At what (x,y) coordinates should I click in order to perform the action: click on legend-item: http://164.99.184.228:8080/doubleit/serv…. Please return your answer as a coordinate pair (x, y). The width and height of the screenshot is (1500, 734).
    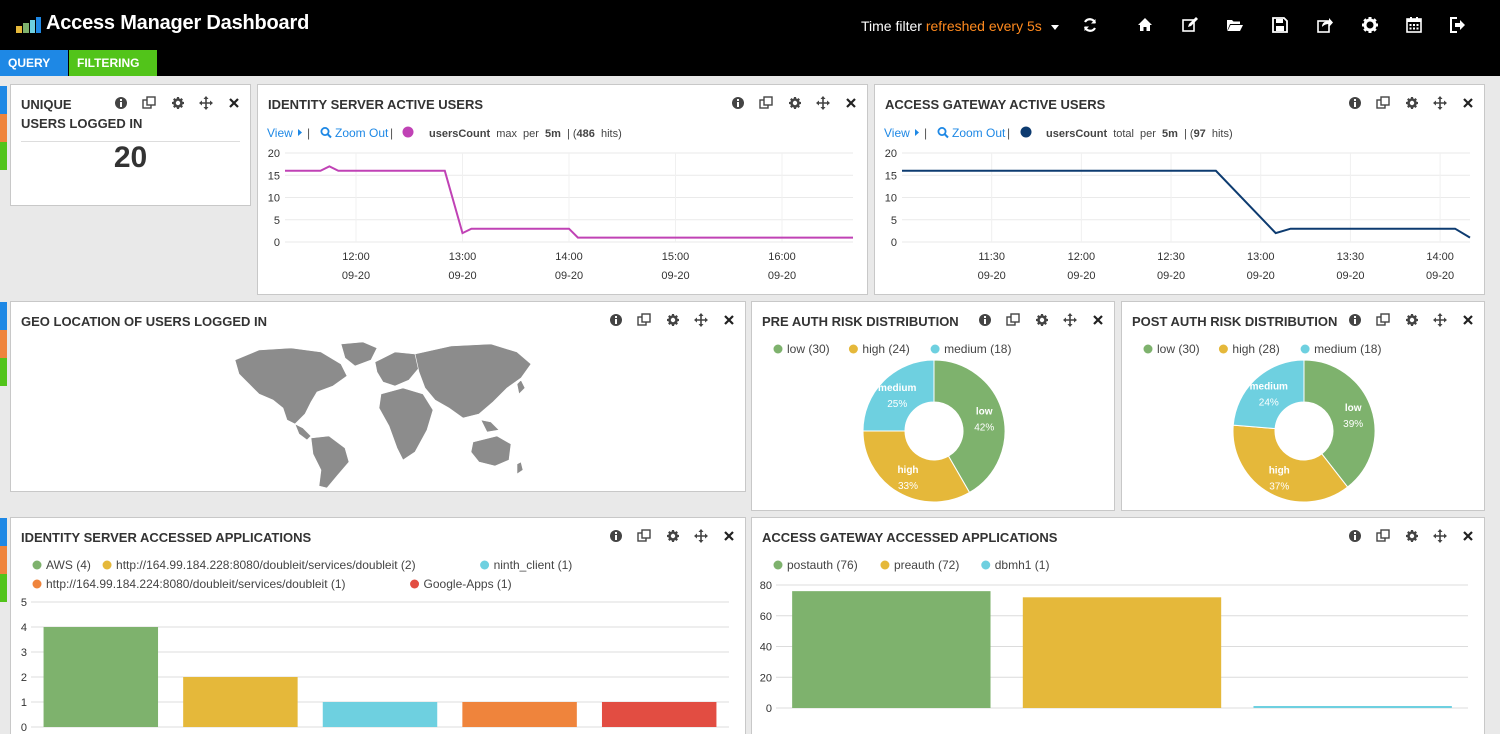
    Looking at the image, I should click on (266, 565).